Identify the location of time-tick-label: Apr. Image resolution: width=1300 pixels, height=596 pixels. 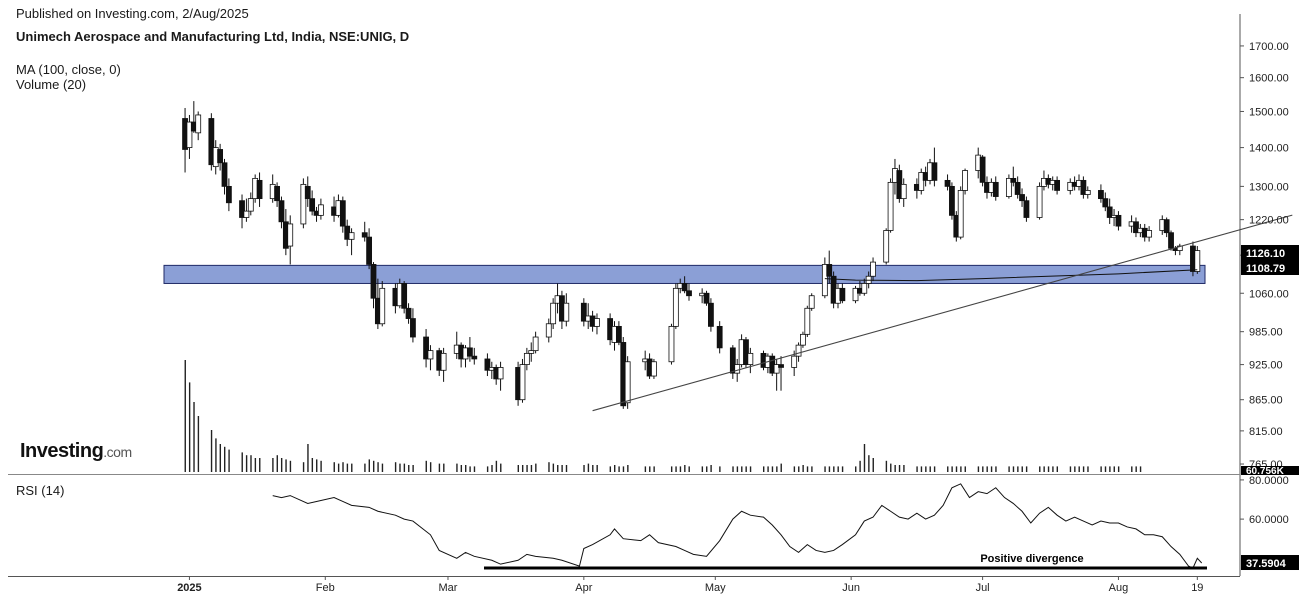
(583, 588).